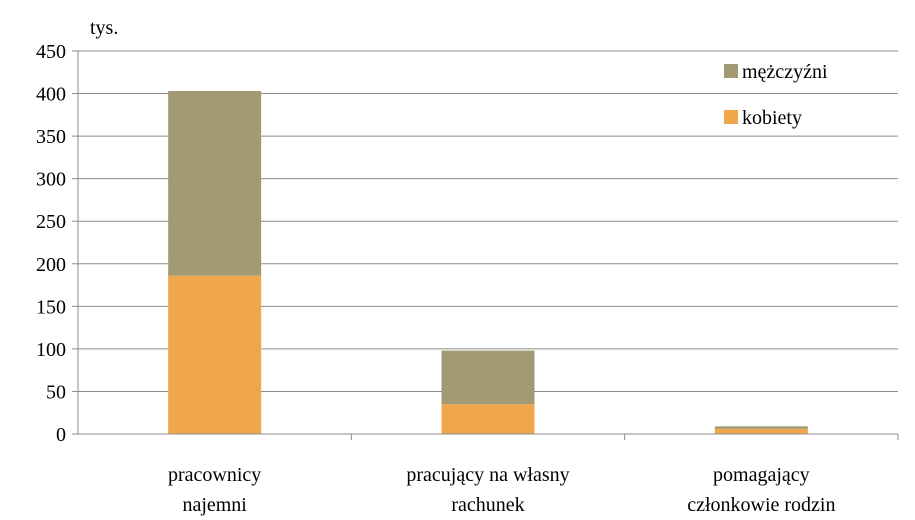 The height and width of the screenshot is (520, 915). I want to click on y-tick-label: 350, so click(51, 137).